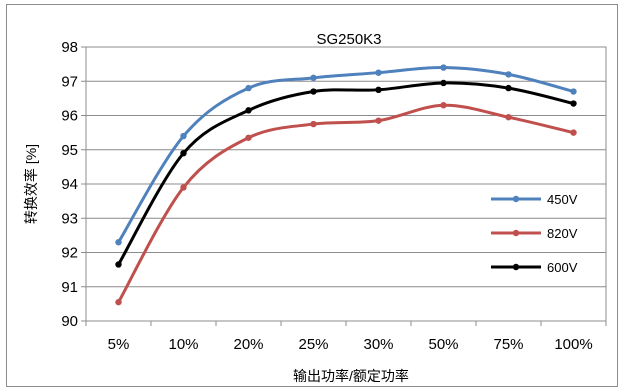  Describe the element at coordinates (69, 150) in the screenshot. I see `y-tick-label: 95` at that location.